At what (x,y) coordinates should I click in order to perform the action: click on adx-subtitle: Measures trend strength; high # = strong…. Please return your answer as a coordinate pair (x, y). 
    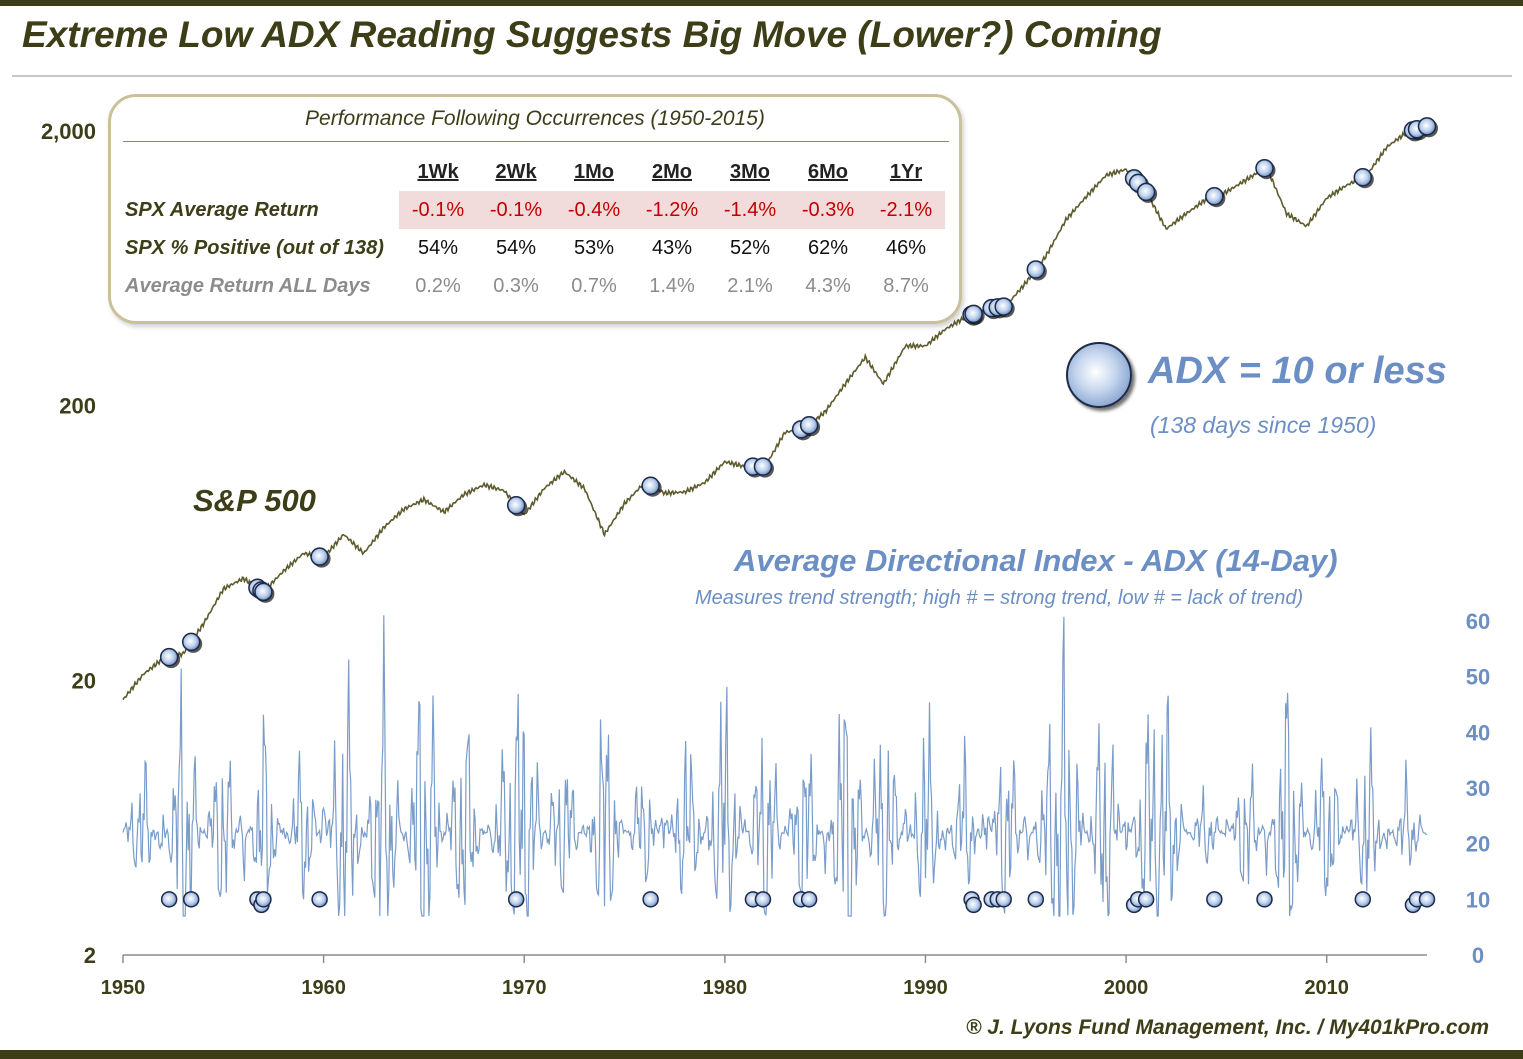
    Looking at the image, I should click on (999, 598).